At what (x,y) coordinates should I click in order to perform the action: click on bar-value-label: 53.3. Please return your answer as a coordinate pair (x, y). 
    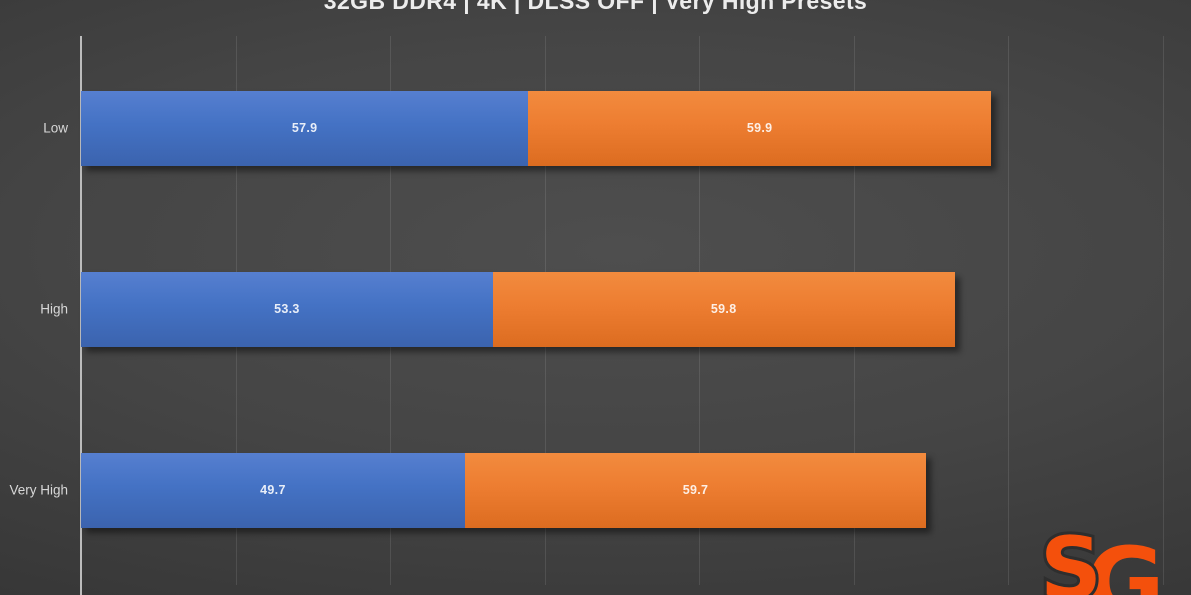
    Looking at the image, I should click on (287, 309).